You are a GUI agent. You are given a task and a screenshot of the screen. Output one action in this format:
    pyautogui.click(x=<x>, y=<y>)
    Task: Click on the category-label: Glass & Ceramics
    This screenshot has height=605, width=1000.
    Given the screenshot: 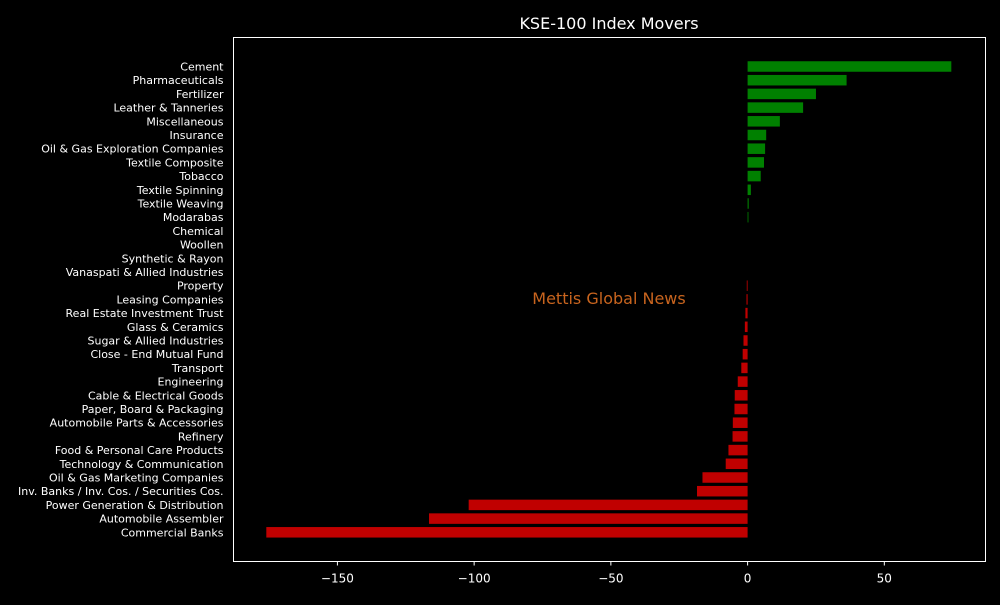 What is the action you would take?
    pyautogui.click(x=175, y=327)
    